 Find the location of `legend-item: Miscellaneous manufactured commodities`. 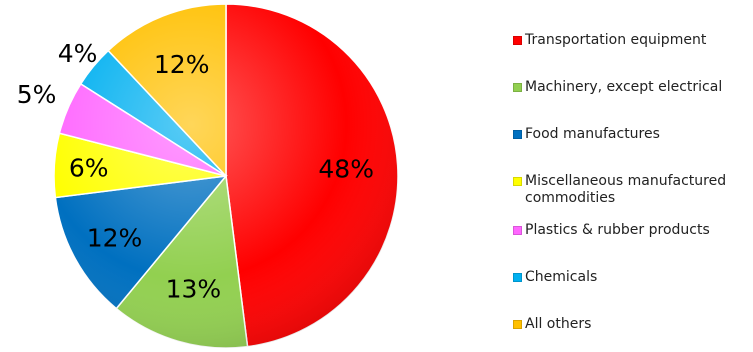

legend-item: Miscellaneous manufactured commodities is located at coordinates (633, 190).